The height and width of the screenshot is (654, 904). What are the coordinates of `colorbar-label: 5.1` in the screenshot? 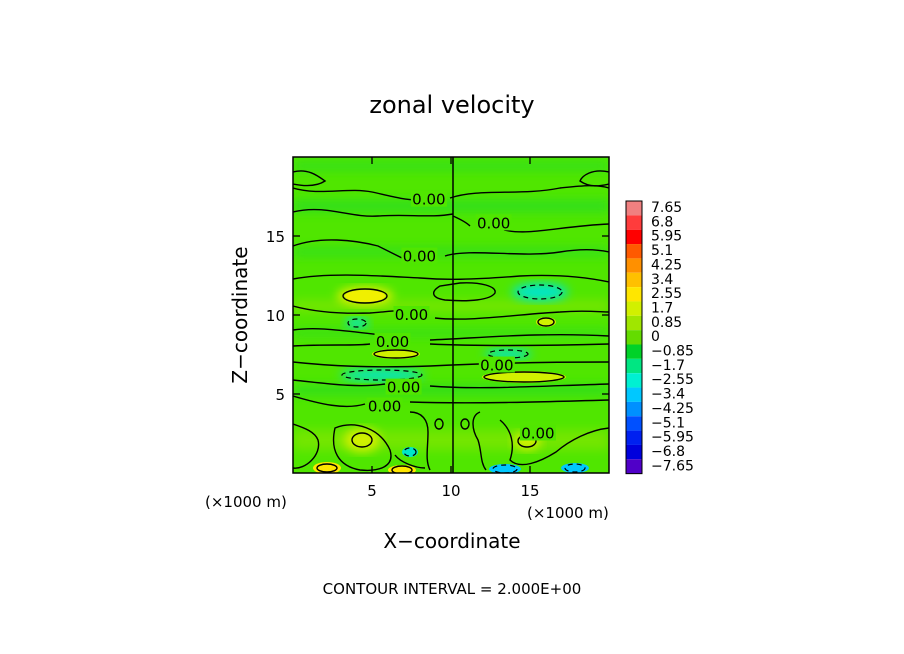 It's located at (662, 251).